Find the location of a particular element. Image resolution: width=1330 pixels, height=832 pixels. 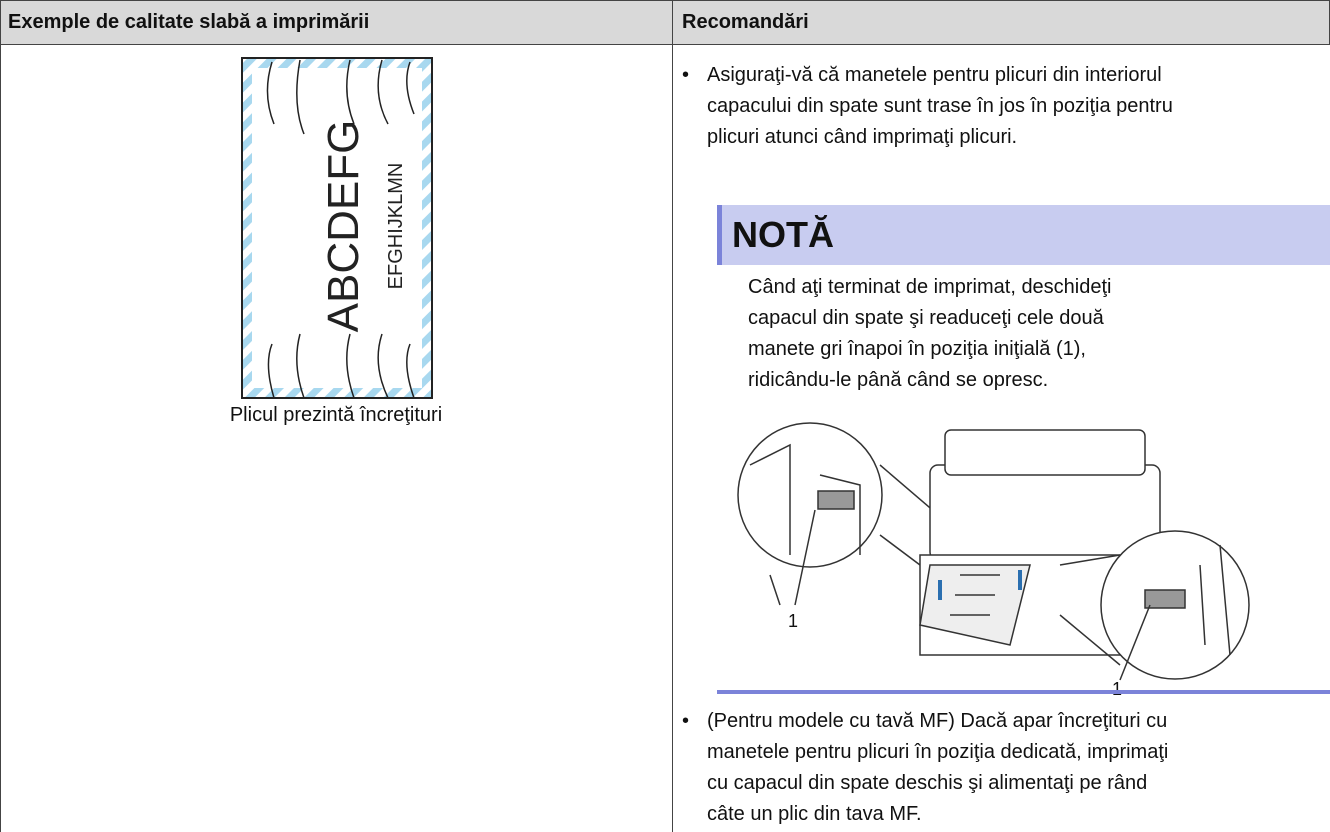

illustration-text: EFGHIJKLMN is located at coordinates (396, 226).